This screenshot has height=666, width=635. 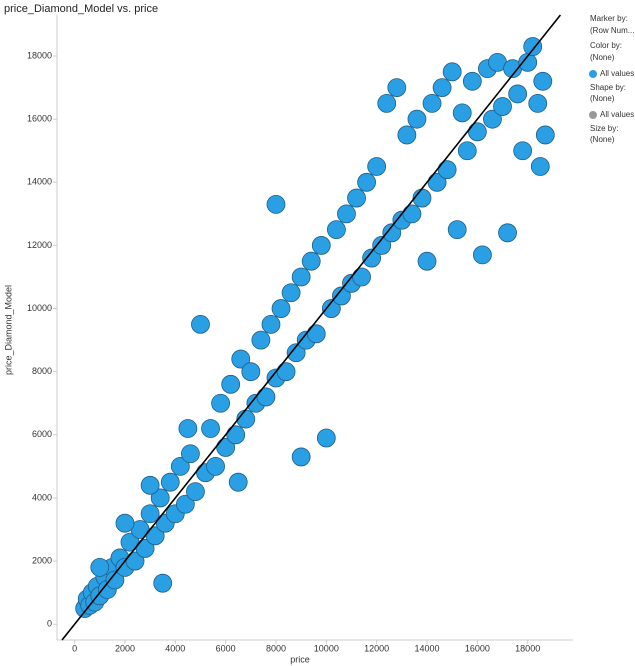 I want to click on y-tick-label: 10000, so click(x=39, y=308).